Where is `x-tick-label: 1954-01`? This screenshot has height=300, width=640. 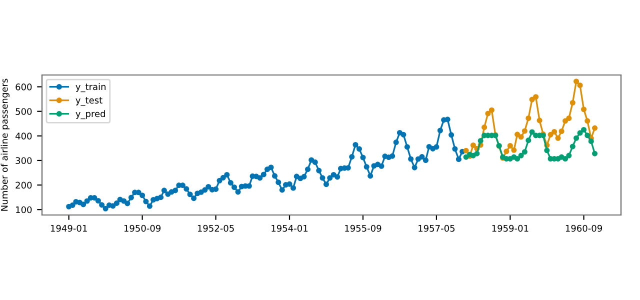 x-tick-label: 1954-01 is located at coordinates (290, 228).